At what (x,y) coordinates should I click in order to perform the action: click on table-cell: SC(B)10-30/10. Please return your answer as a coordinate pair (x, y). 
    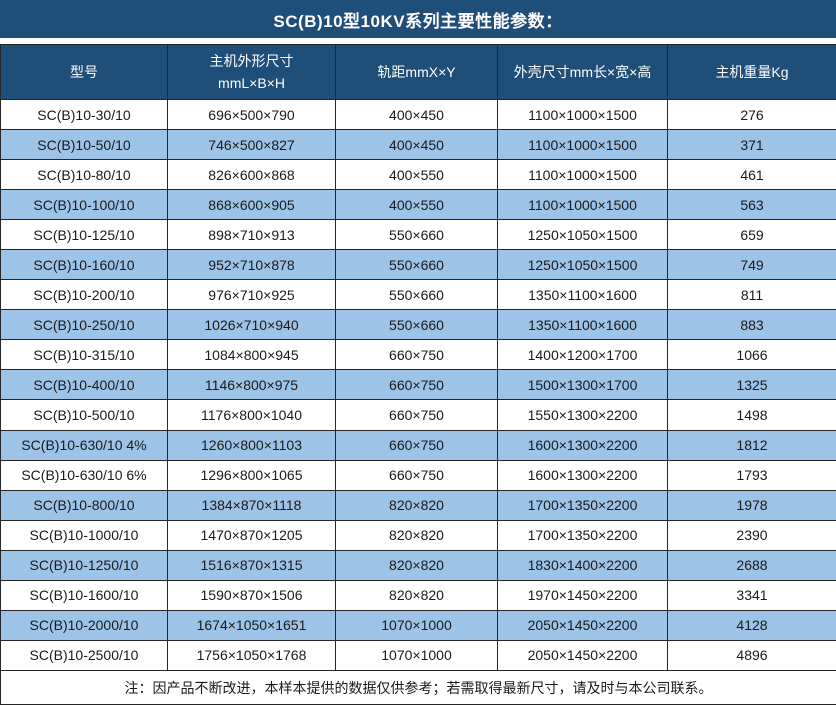
    Looking at the image, I should click on (84, 114).